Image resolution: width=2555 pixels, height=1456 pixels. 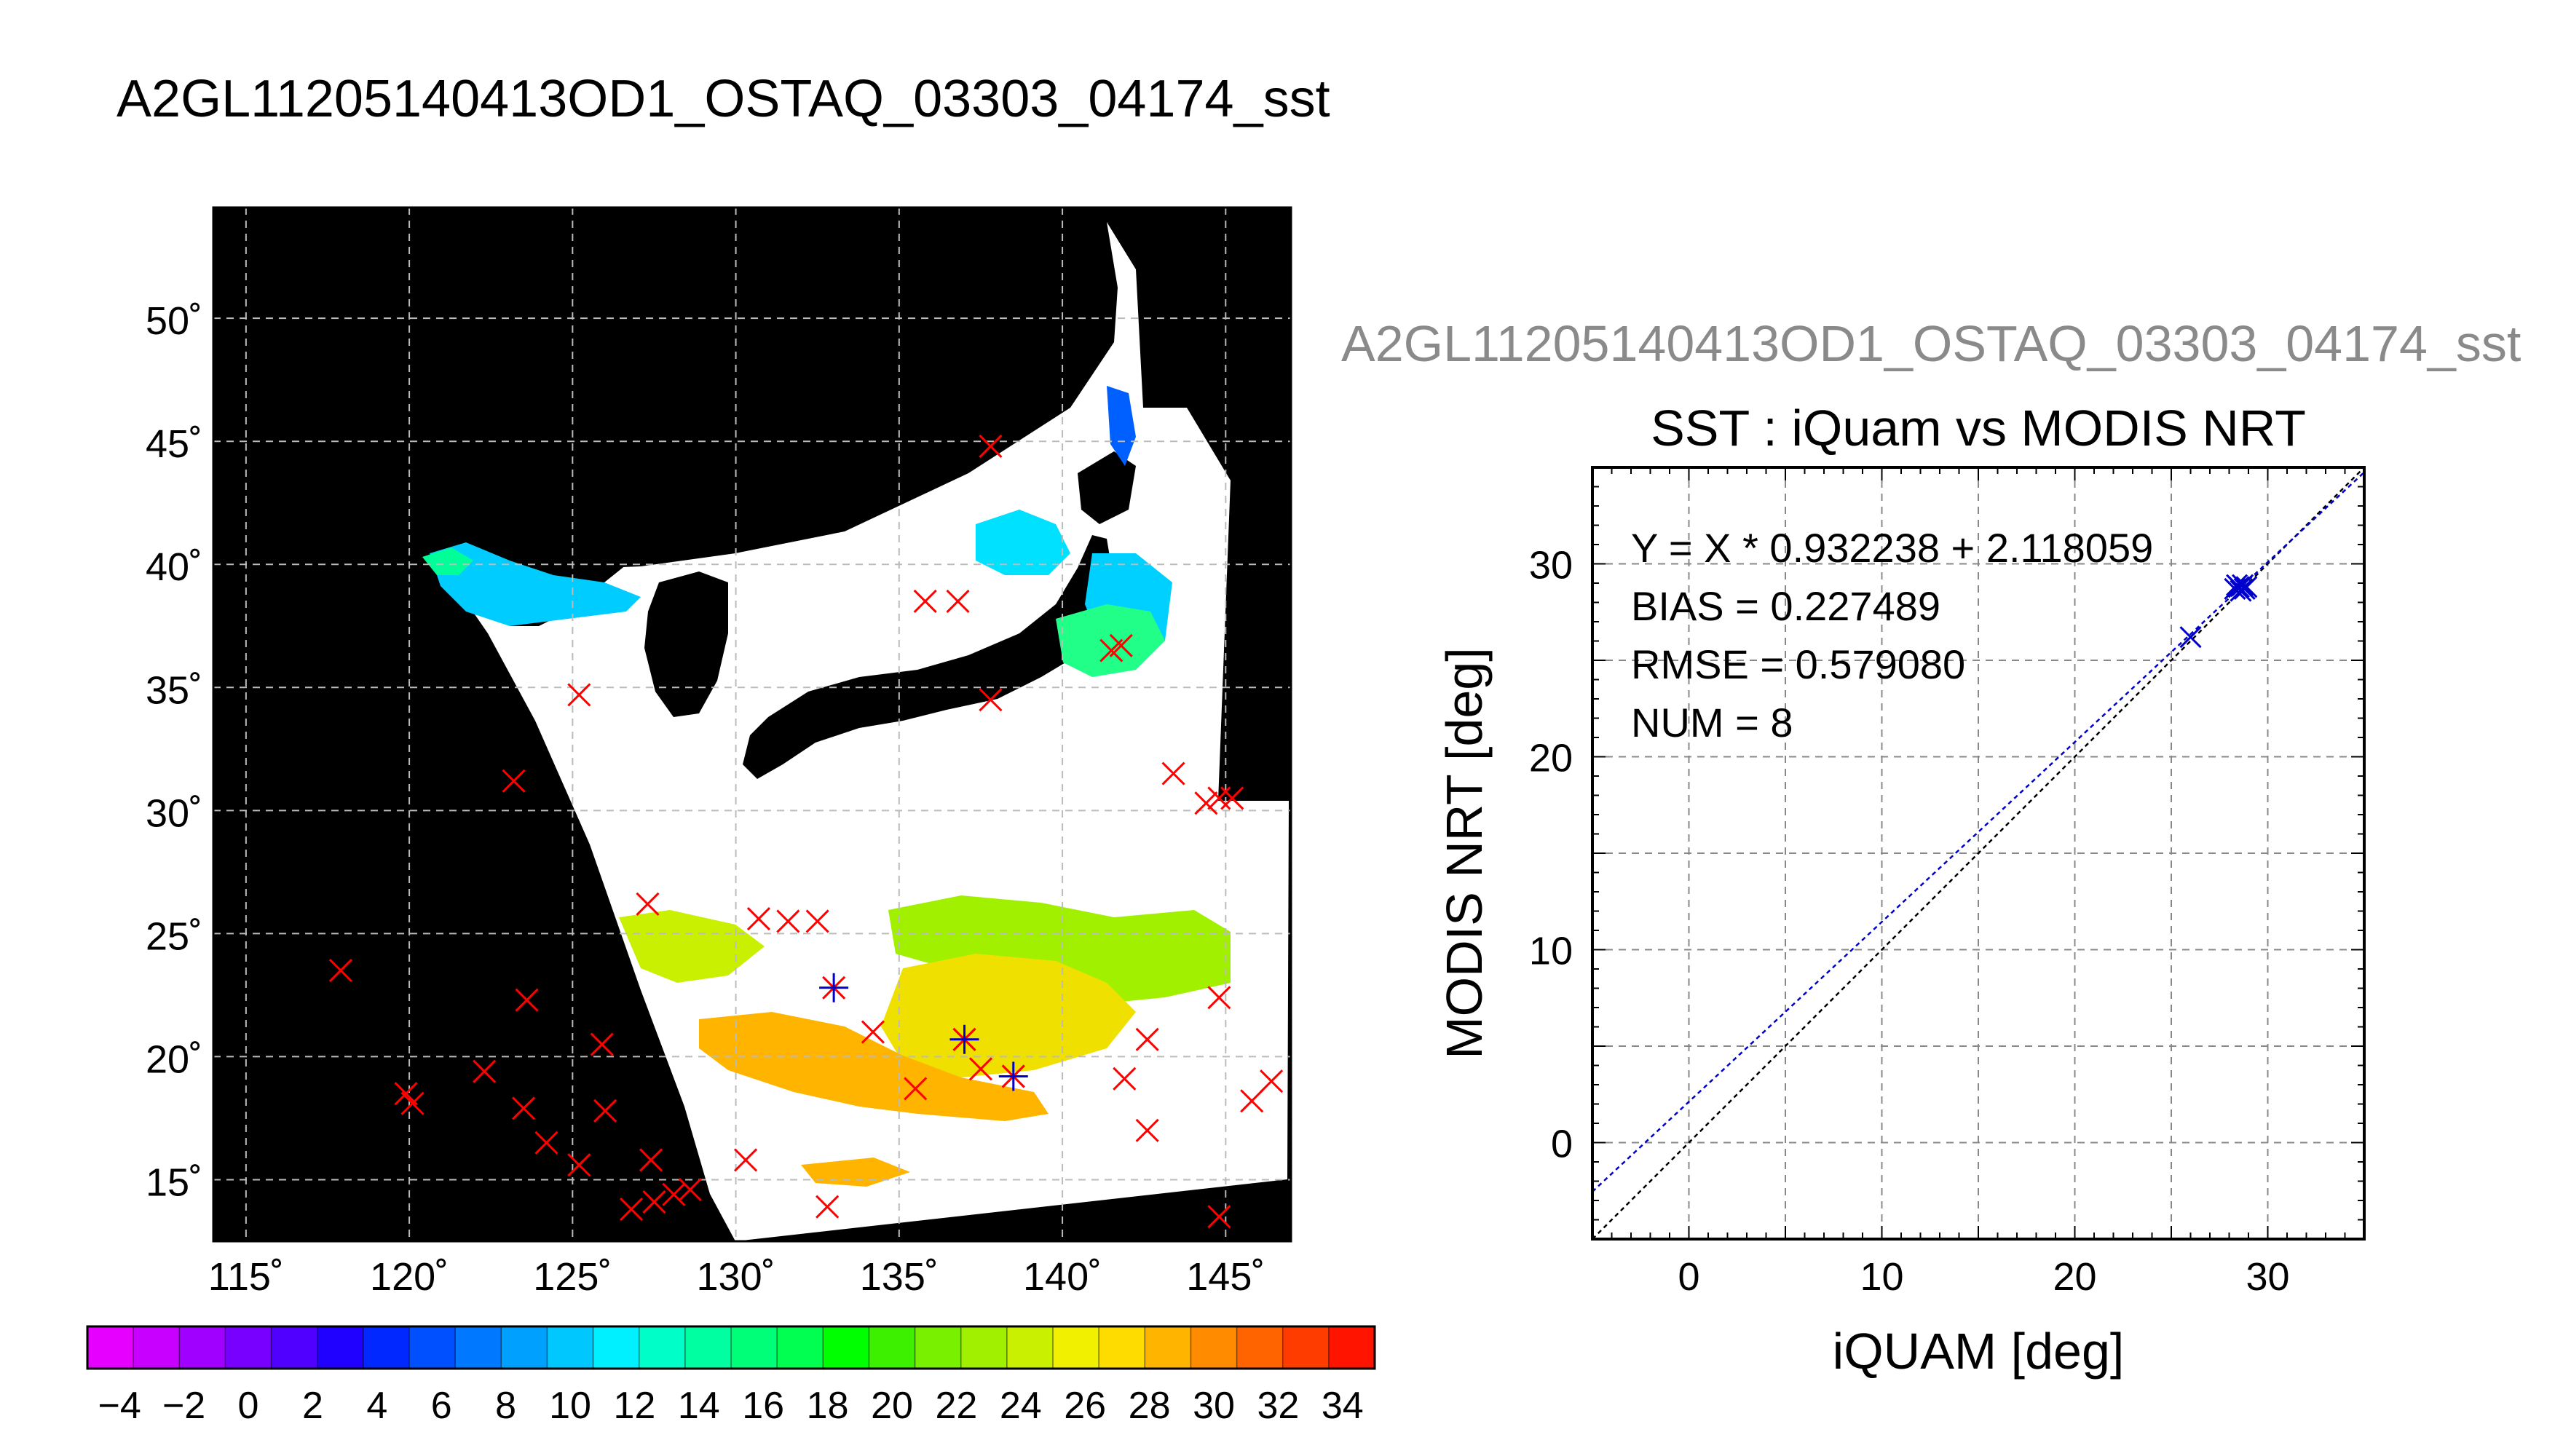 What do you see at coordinates (174, 321) in the screenshot?
I see `lat-label: 50˚` at bounding box center [174, 321].